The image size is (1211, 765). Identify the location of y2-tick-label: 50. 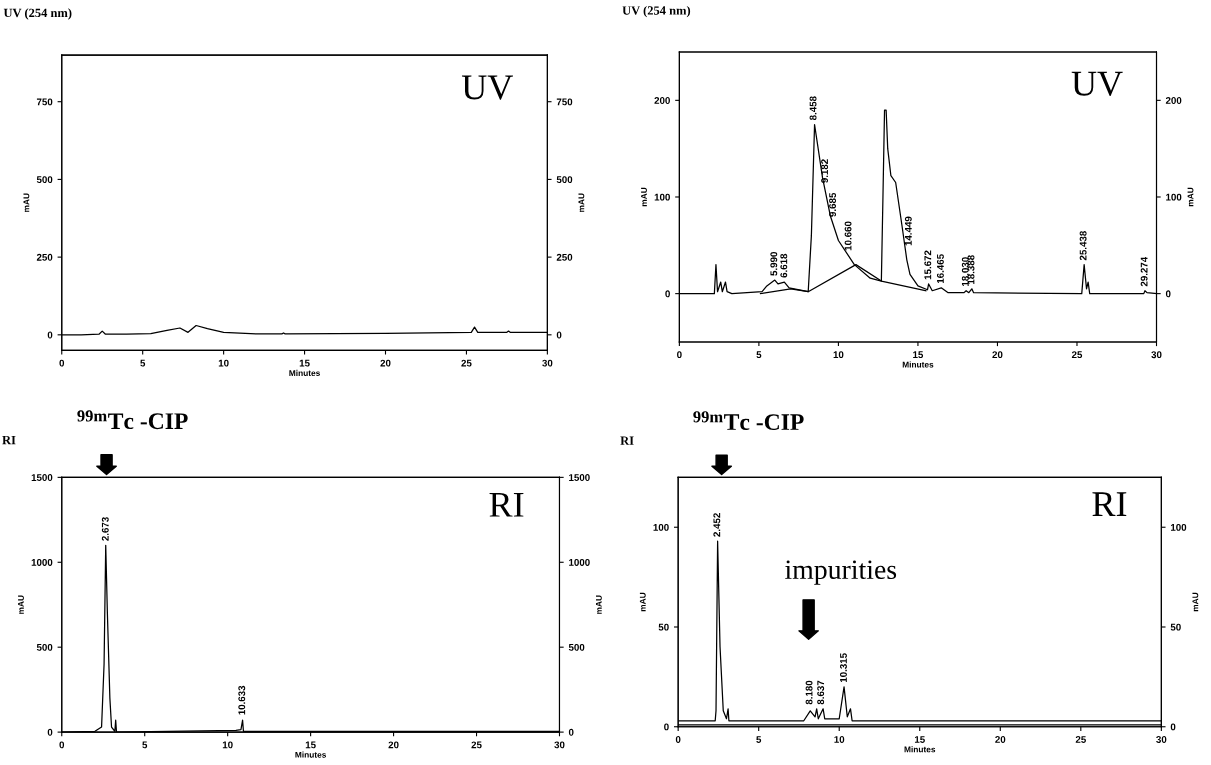
(1175, 627).